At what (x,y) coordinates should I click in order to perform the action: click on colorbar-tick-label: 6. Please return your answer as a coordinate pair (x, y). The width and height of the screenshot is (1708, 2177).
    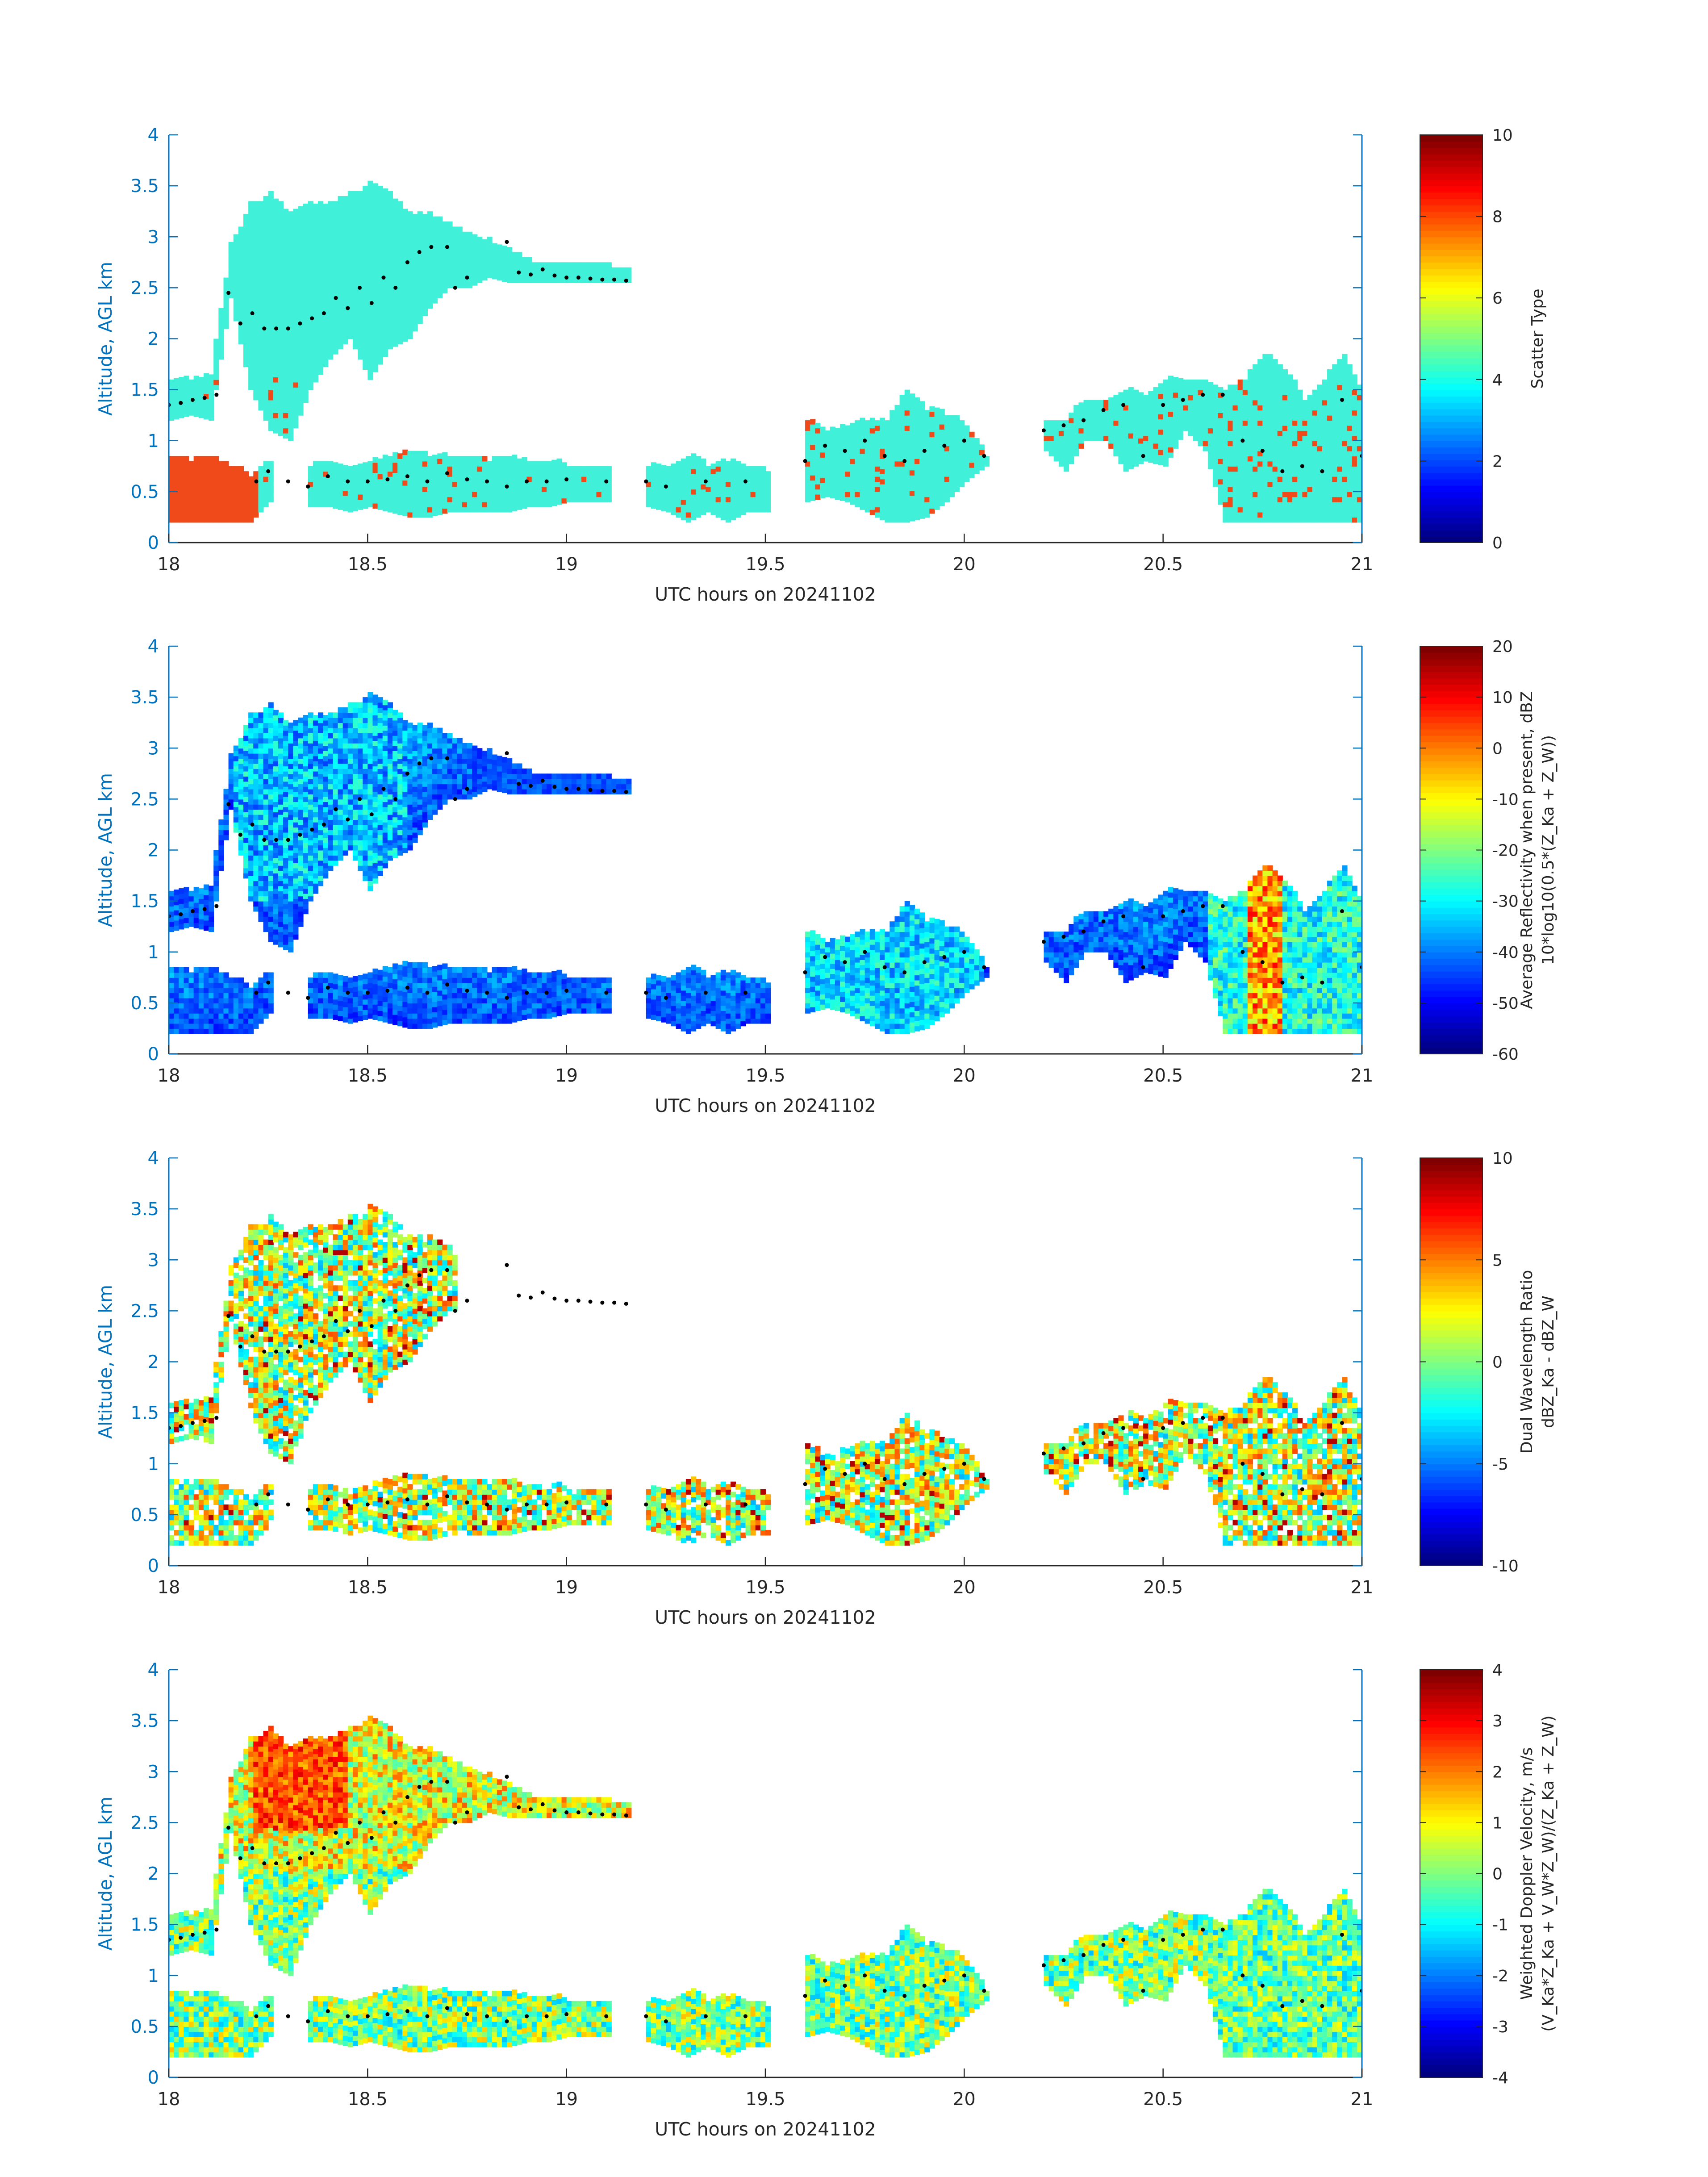
    Looking at the image, I should click on (1497, 298).